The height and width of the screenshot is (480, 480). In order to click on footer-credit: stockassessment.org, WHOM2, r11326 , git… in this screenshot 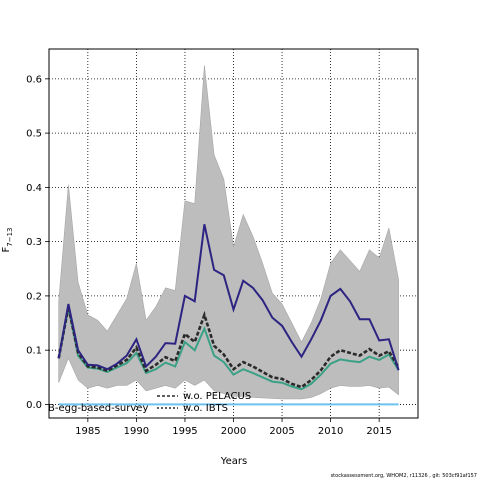, I will do `click(403, 476)`.